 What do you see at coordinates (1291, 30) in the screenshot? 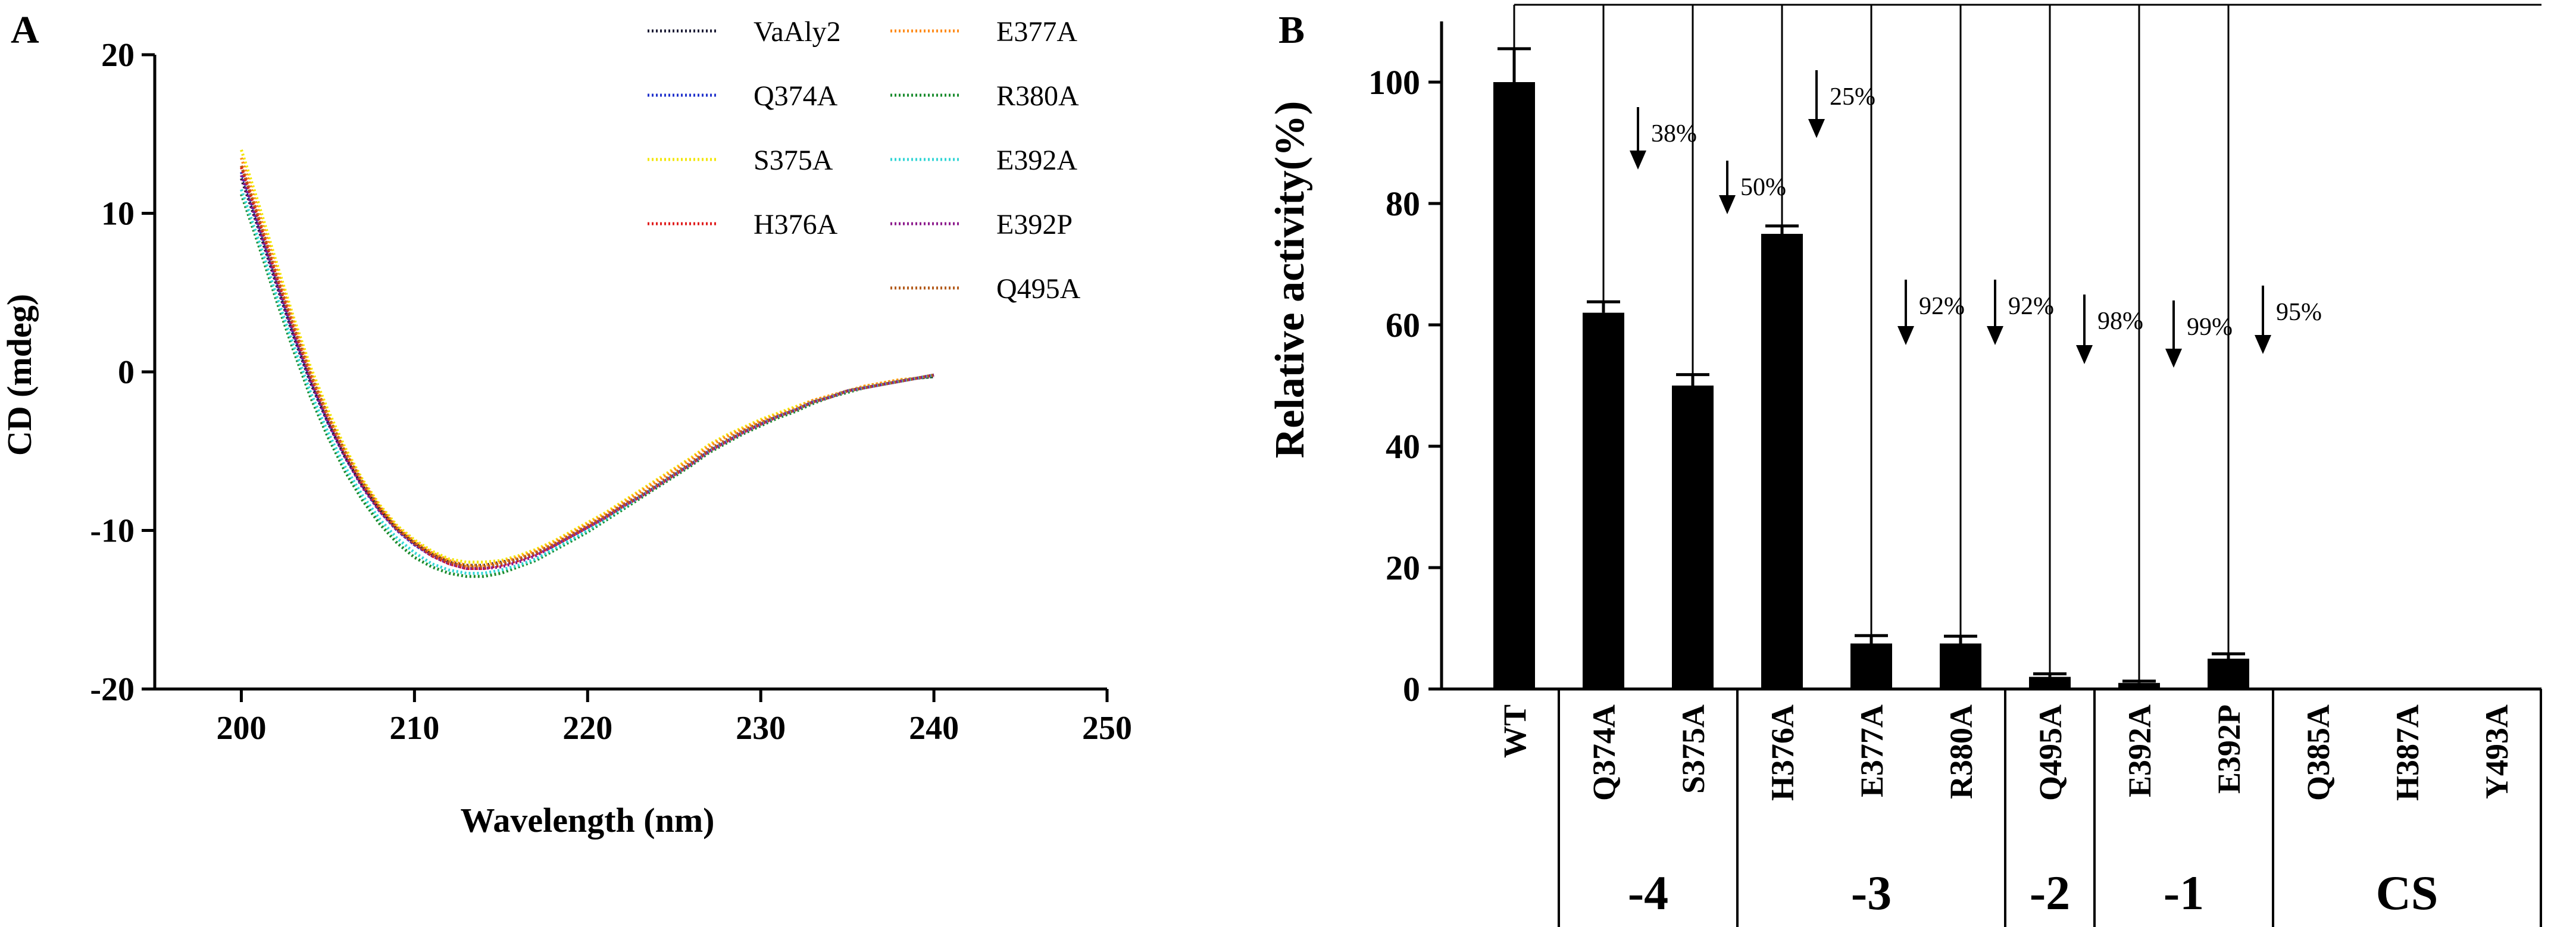
I see `panel-b-label: B` at bounding box center [1291, 30].